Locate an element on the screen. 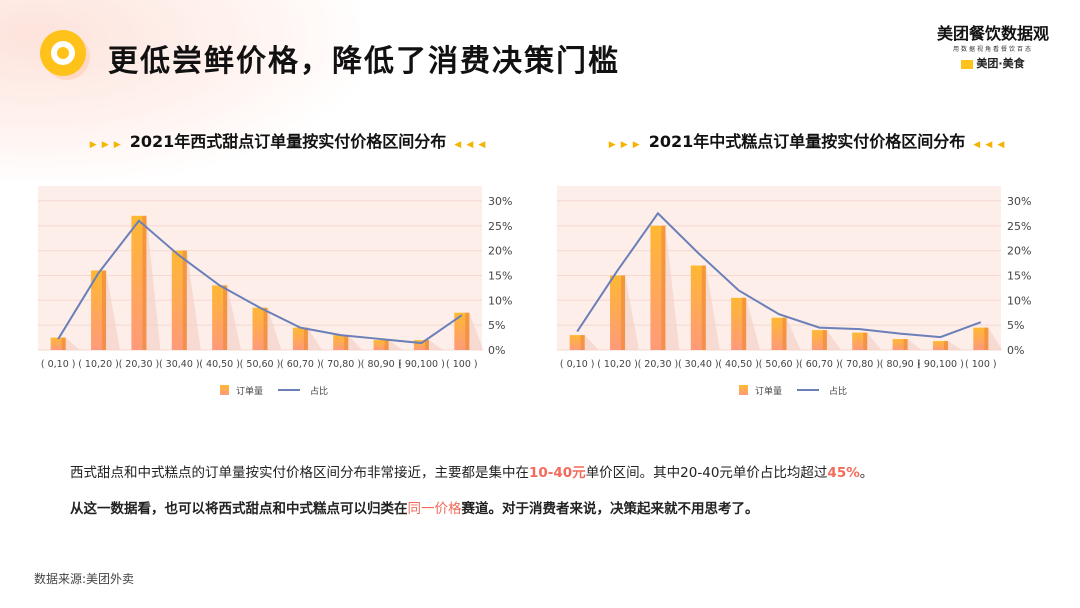  text: 西式甜点和中式糕点的订单量按实付价格区间分布非常接近，主要都是集中在 is located at coordinates (299, 473).